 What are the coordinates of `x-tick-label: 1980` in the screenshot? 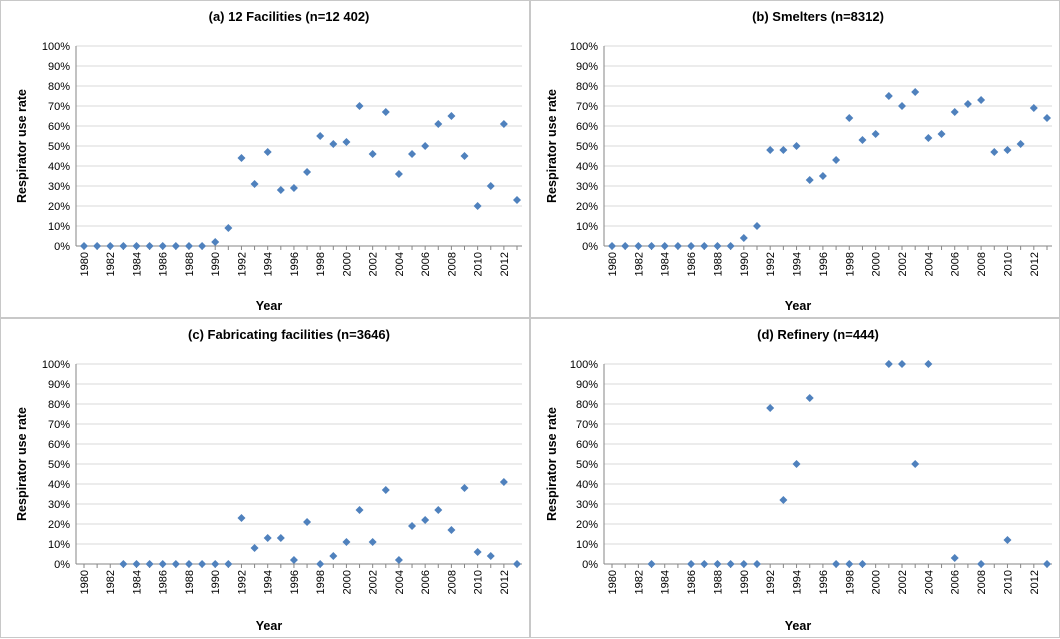 It's located at (613, 582).